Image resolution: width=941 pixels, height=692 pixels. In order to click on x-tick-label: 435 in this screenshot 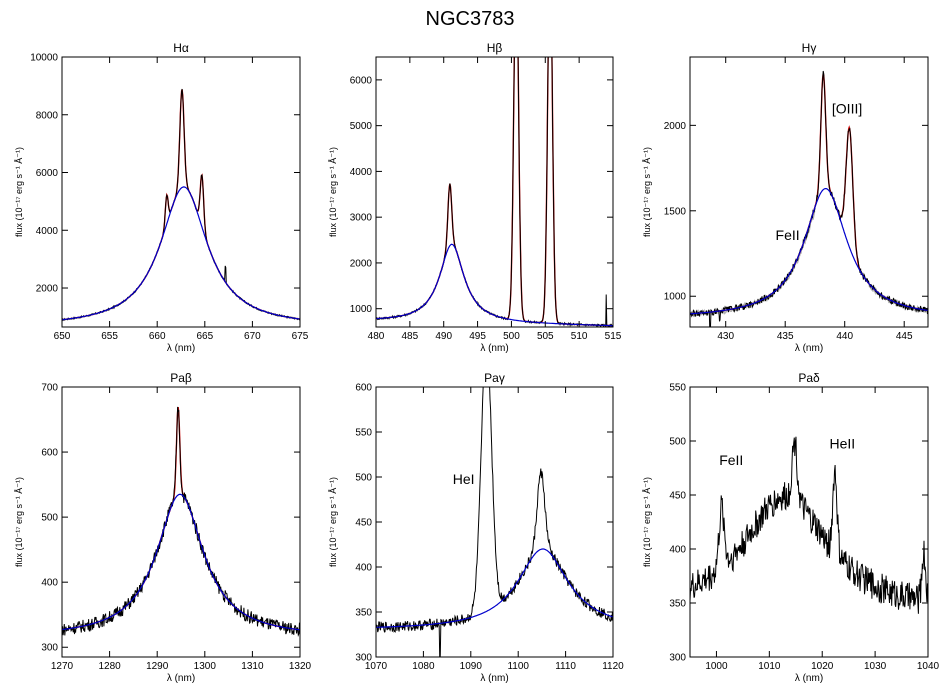, I will do `click(785, 336)`.